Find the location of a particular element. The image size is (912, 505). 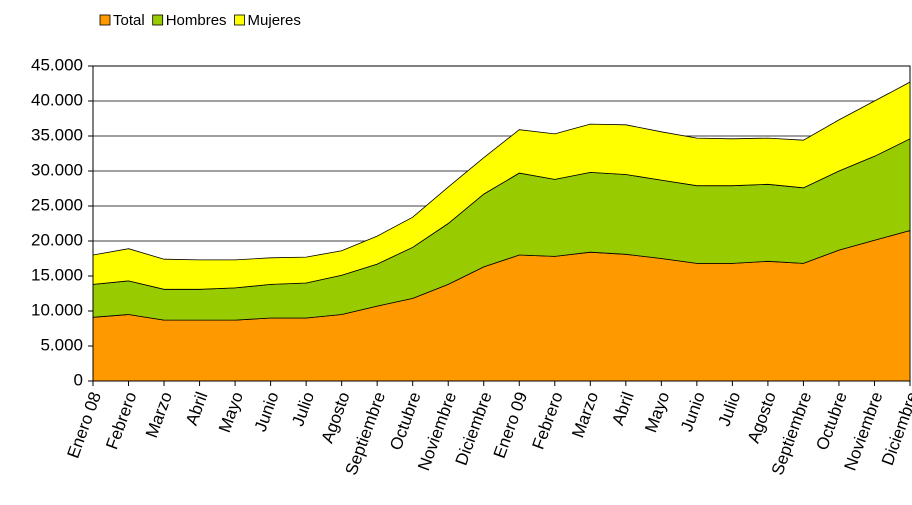

y-tick-label: 30.000 is located at coordinates (57, 169).